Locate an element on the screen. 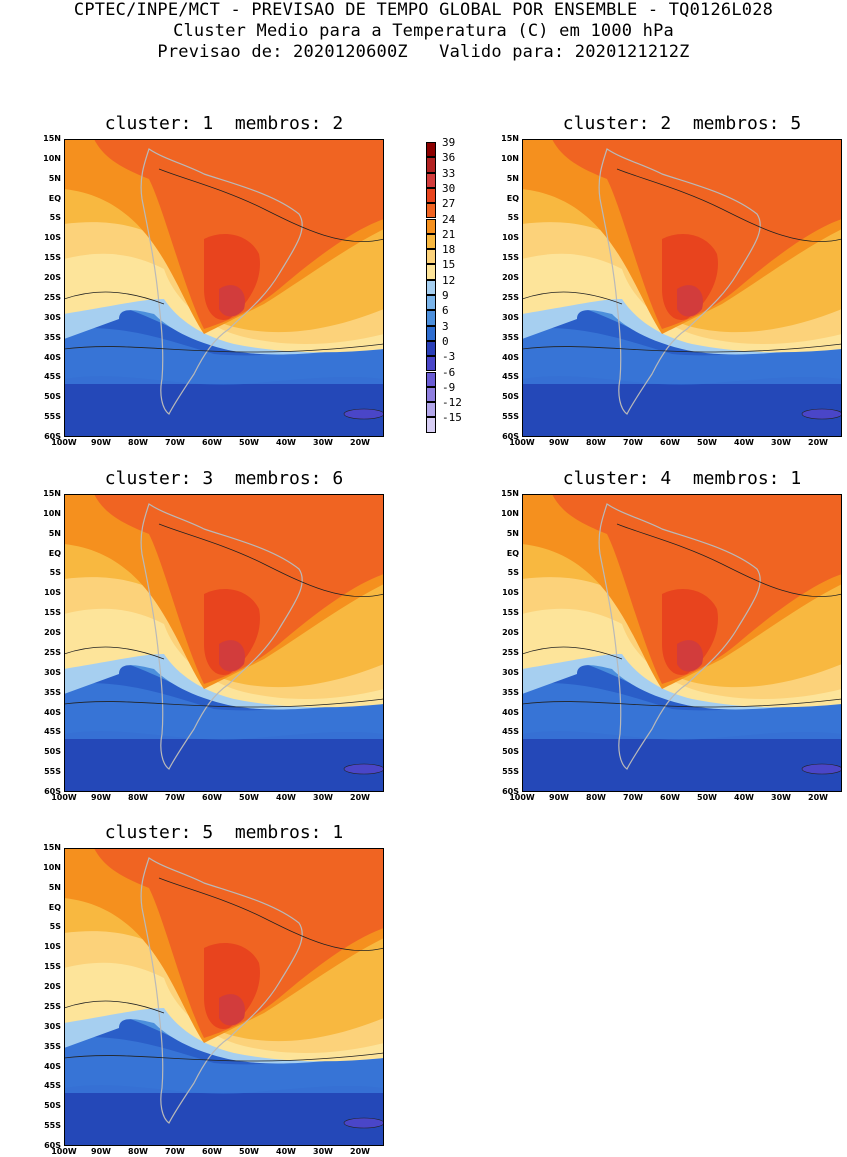 The height and width of the screenshot is (1157, 847). panel-title: cluster: 3 membros: 6 is located at coordinates (224, 478).